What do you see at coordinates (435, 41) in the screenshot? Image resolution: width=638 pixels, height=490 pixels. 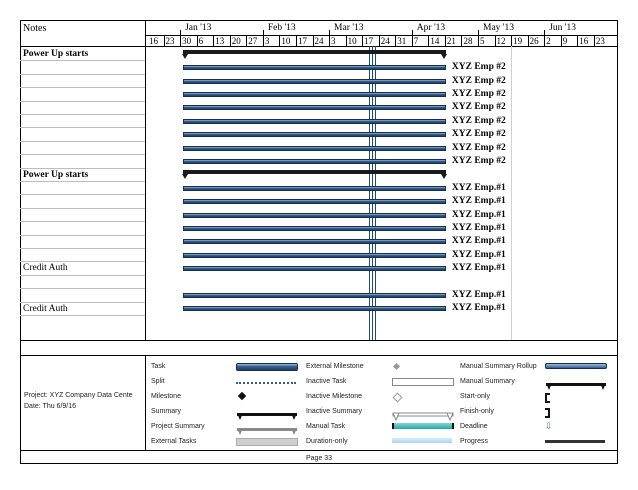 I see `day-tick-label: 14` at bounding box center [435, 41].